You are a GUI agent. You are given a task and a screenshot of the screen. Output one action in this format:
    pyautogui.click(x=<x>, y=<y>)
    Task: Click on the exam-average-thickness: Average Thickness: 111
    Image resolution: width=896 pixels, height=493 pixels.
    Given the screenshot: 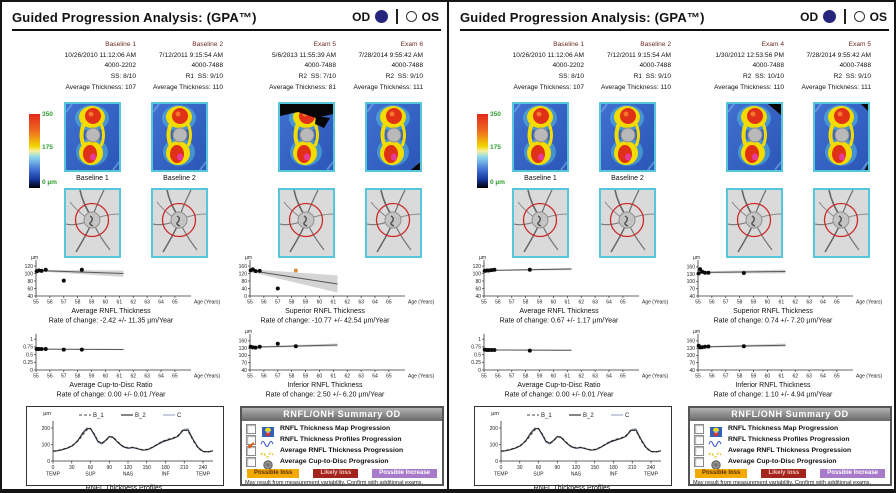 What is the action you would take?
    pyautogui.click(x=388, y=87)
    